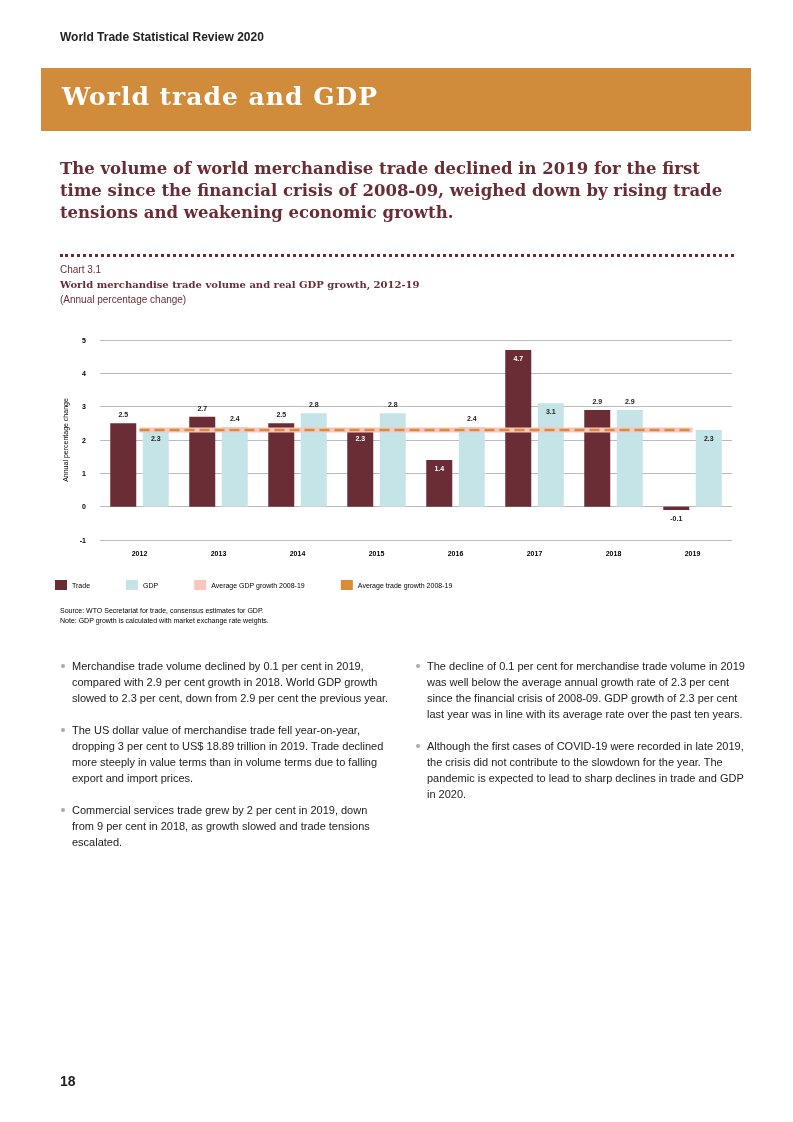  Describe the element at coordinates (123, 299) in the screenshot. I see `chart-subtitle: (Annual percentage change)` at that location.